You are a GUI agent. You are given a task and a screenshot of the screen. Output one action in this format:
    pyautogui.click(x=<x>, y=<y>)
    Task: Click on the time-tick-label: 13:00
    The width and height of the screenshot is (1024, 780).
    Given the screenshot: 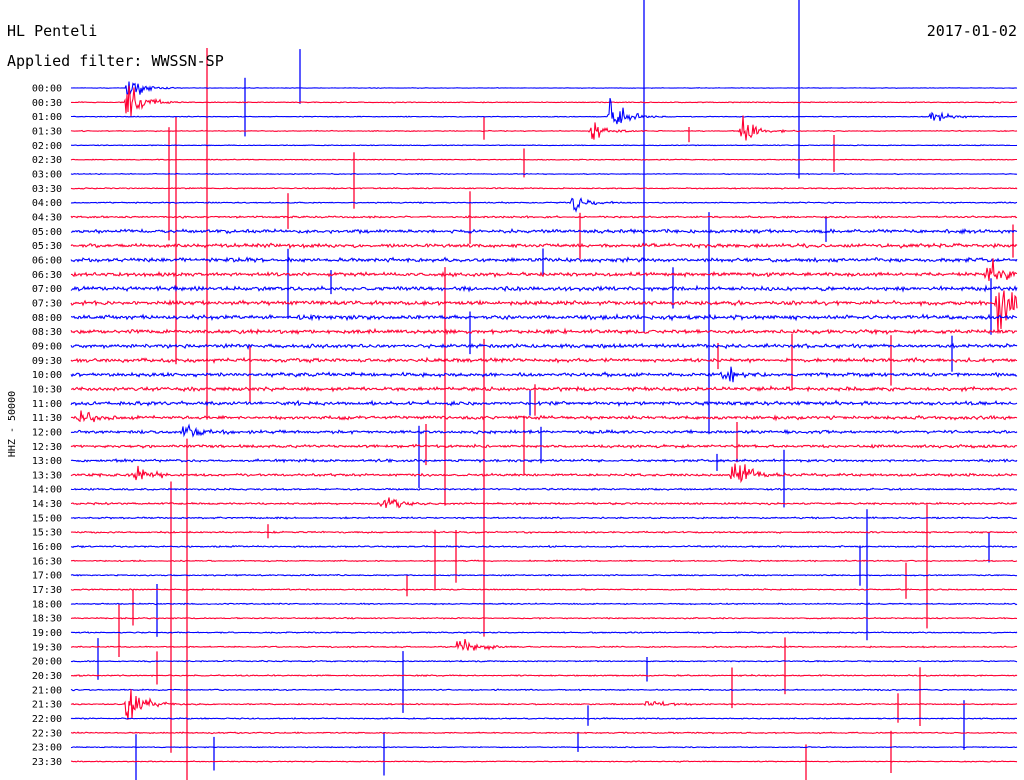 What is the action you would take?
    pyautogui.click(x=47, y=461)
    